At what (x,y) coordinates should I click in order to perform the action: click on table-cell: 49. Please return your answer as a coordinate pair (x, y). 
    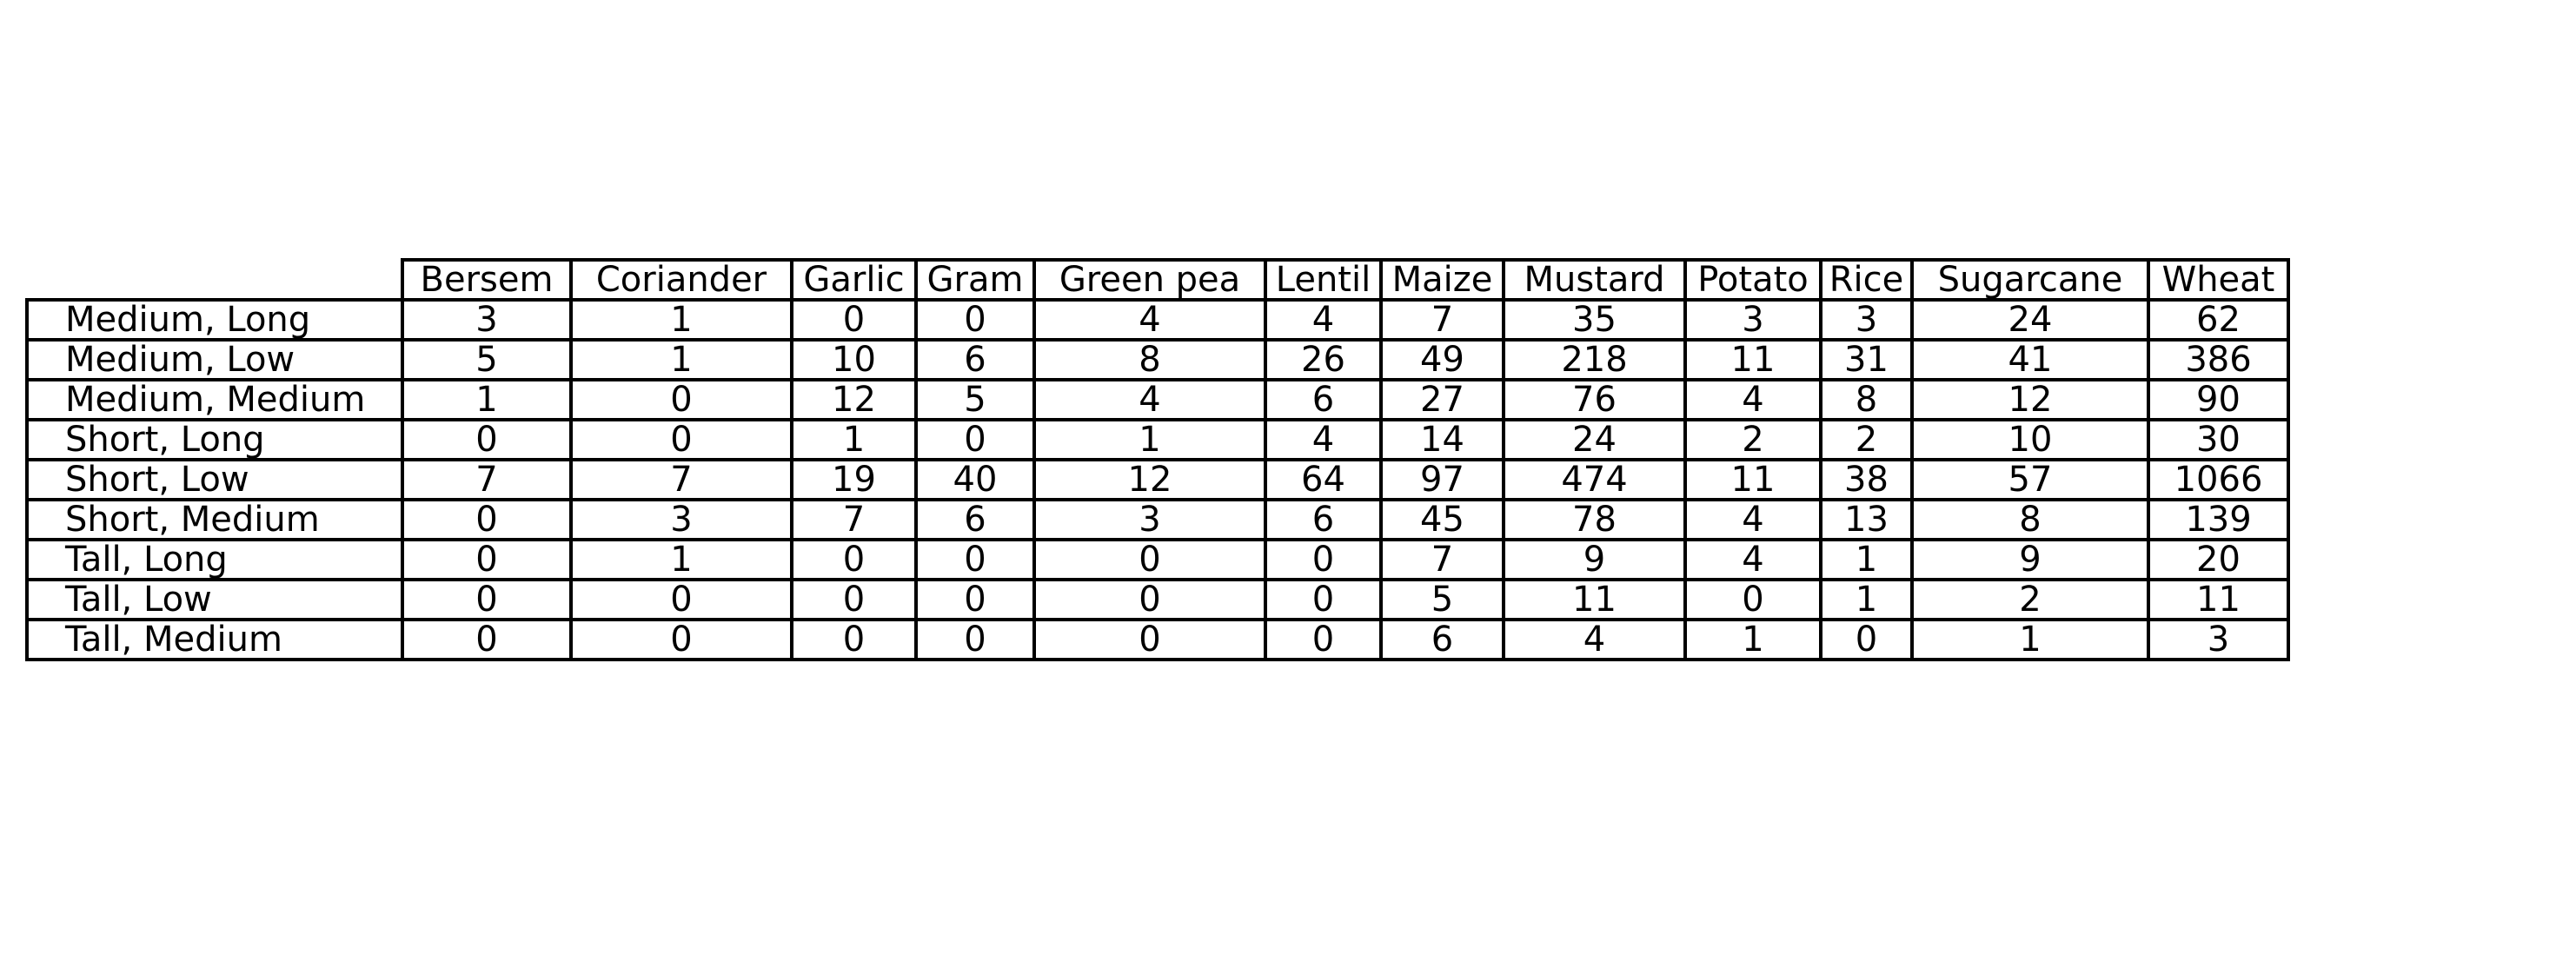
    Looking at the image, I should click on (1442, 359).